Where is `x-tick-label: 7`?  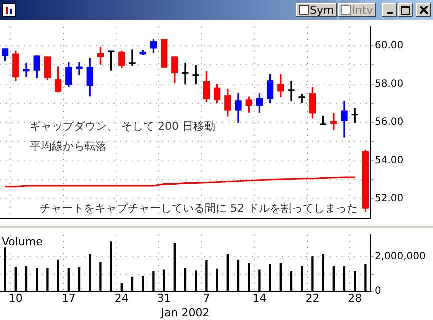 x-tick-label: 7 is located at coordinates (206, 299).